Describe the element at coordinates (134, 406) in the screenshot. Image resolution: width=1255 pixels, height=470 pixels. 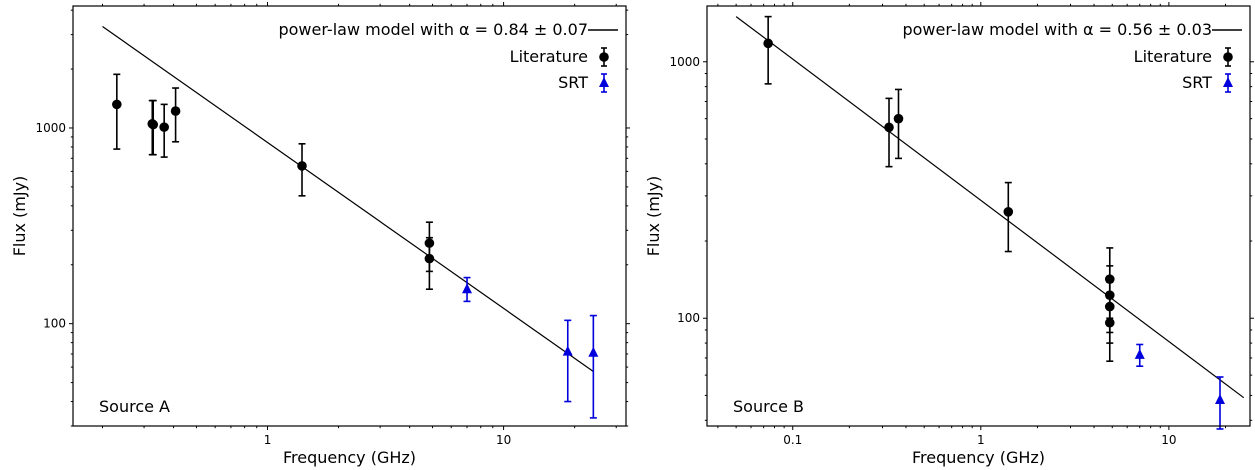
I see `panel-label: Source A` at that location.